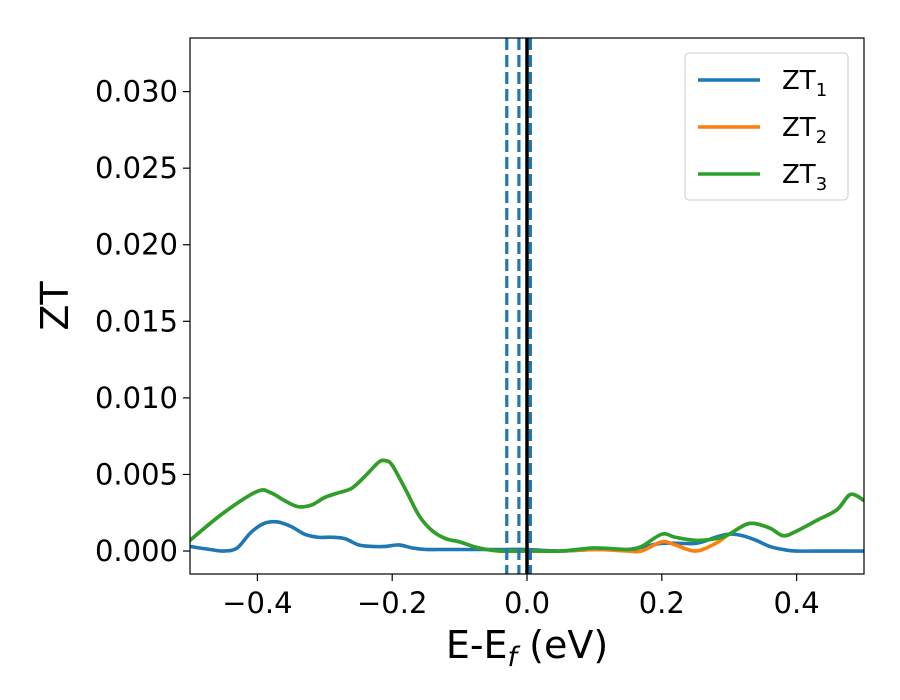  I want to click on y-tick-label: 0.015, so click(136, 321).